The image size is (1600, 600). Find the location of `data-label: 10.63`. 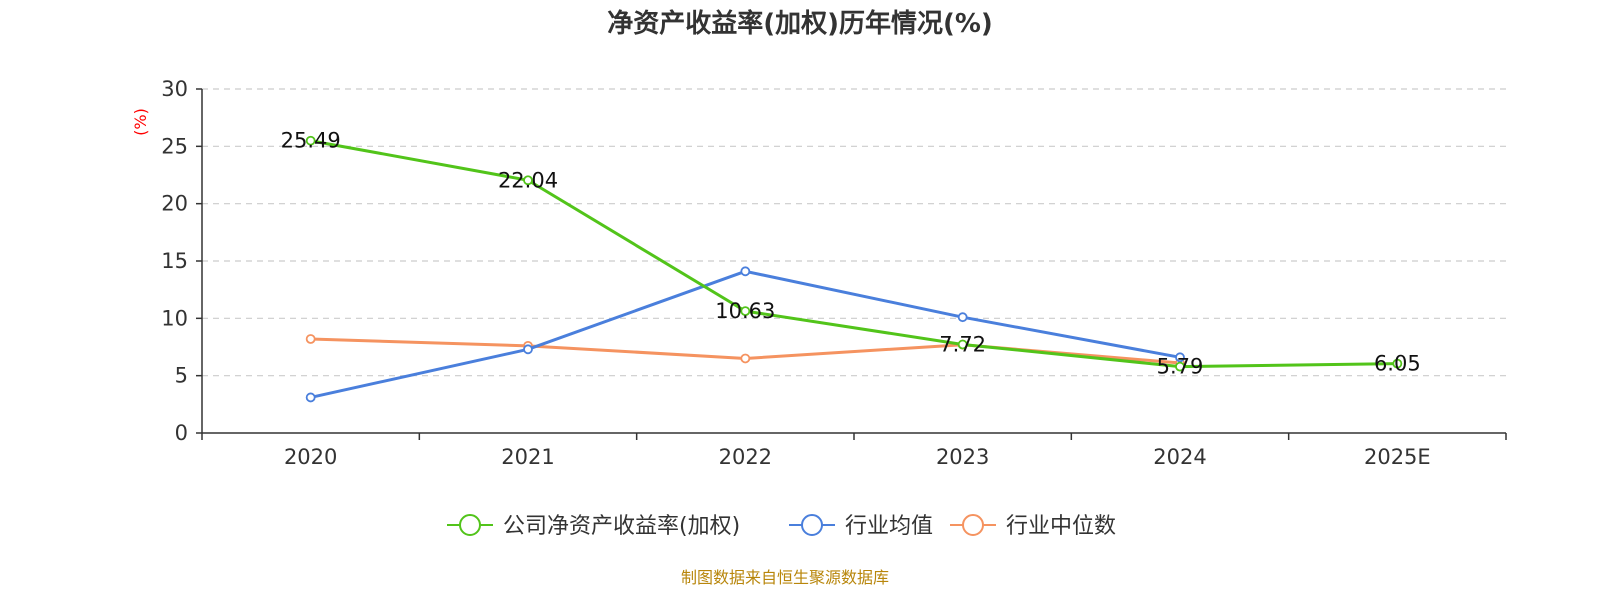

data-label: 10.63 is located at coordinates (745, 311).